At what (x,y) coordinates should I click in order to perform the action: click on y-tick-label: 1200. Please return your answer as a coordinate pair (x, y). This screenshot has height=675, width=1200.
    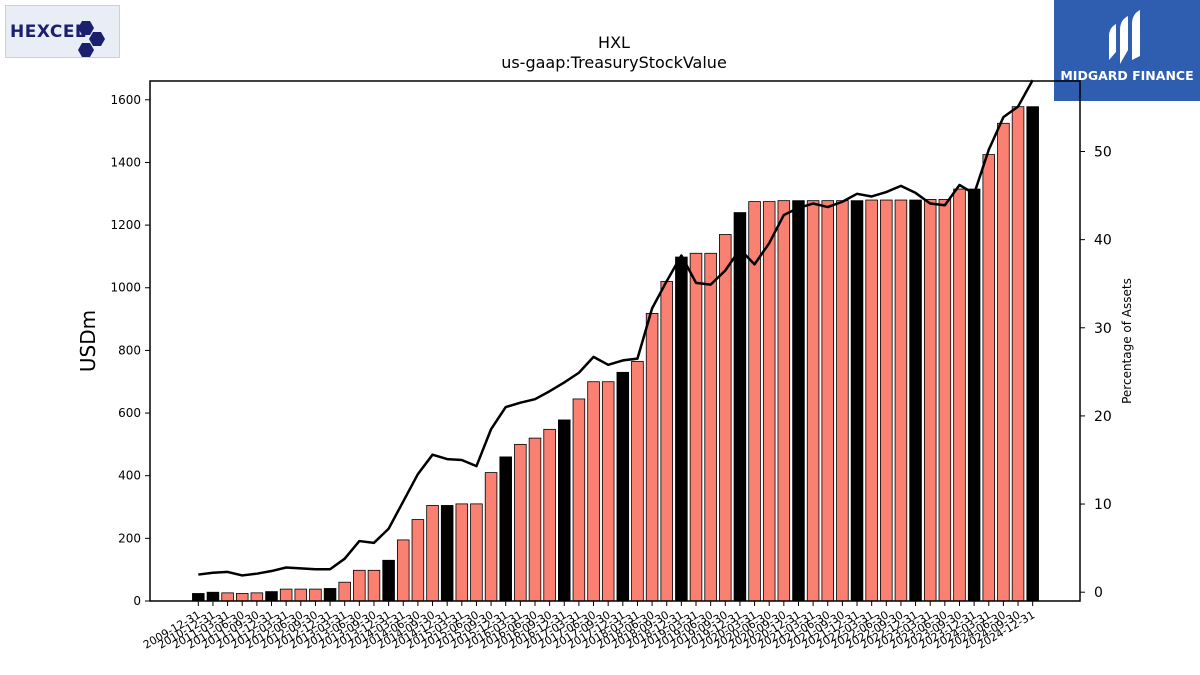
    Looking at the image, I should click on (125, 225).